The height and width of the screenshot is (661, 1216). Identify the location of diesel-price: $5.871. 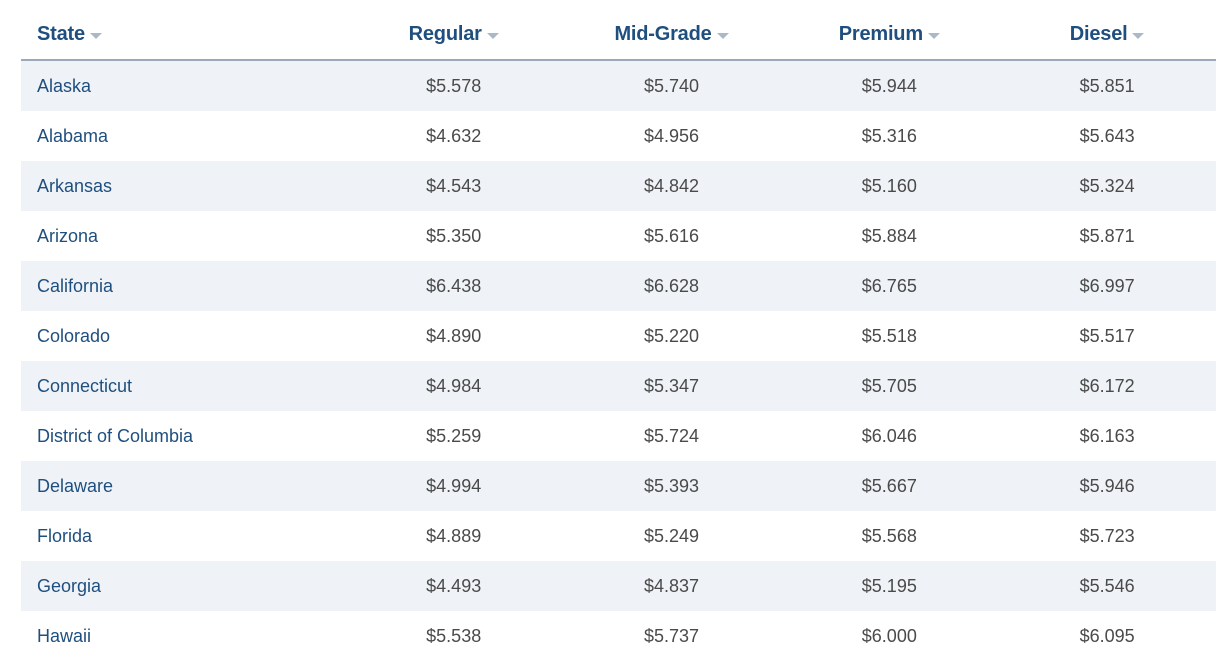
(1107, 235).